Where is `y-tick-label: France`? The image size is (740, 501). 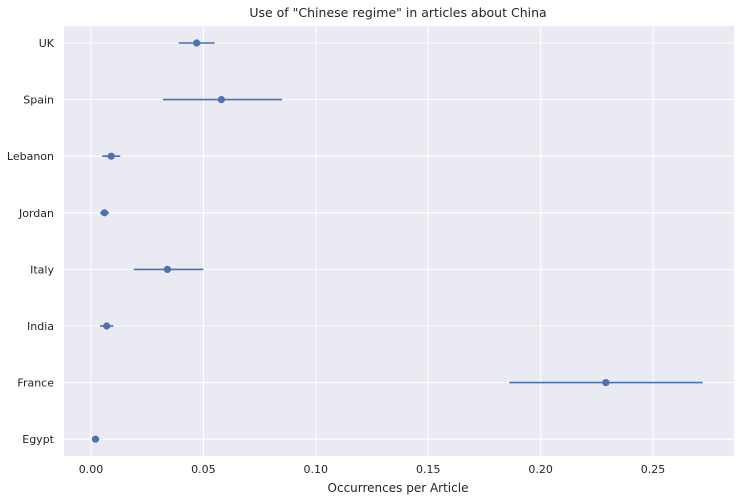 y-tick-label: France is located at coordinates (35, 383).